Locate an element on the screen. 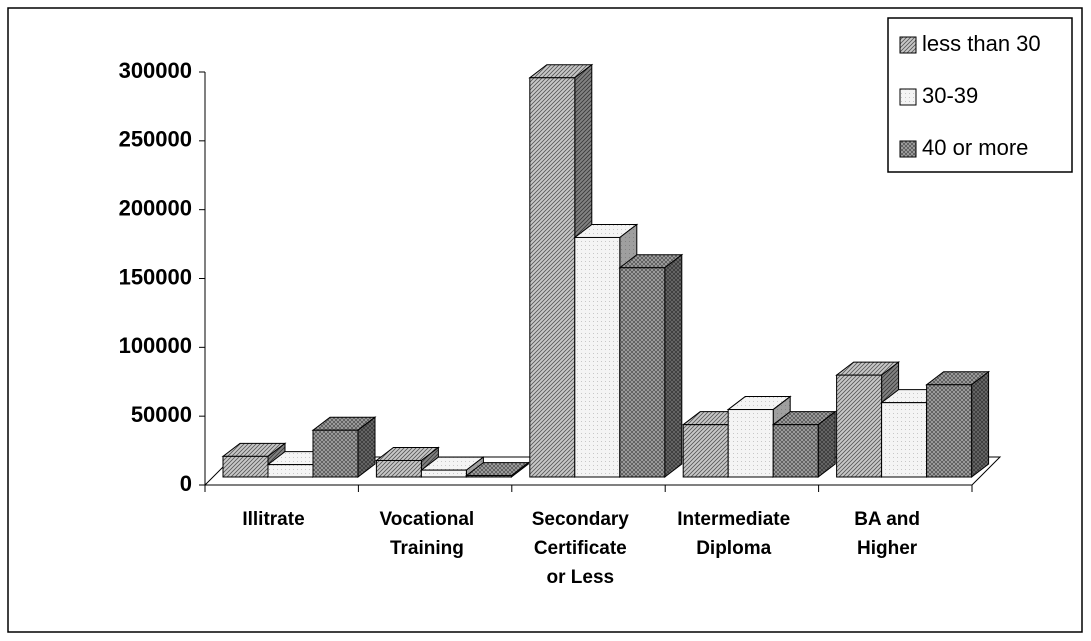  legend-box is located at coordinates (980, 95).